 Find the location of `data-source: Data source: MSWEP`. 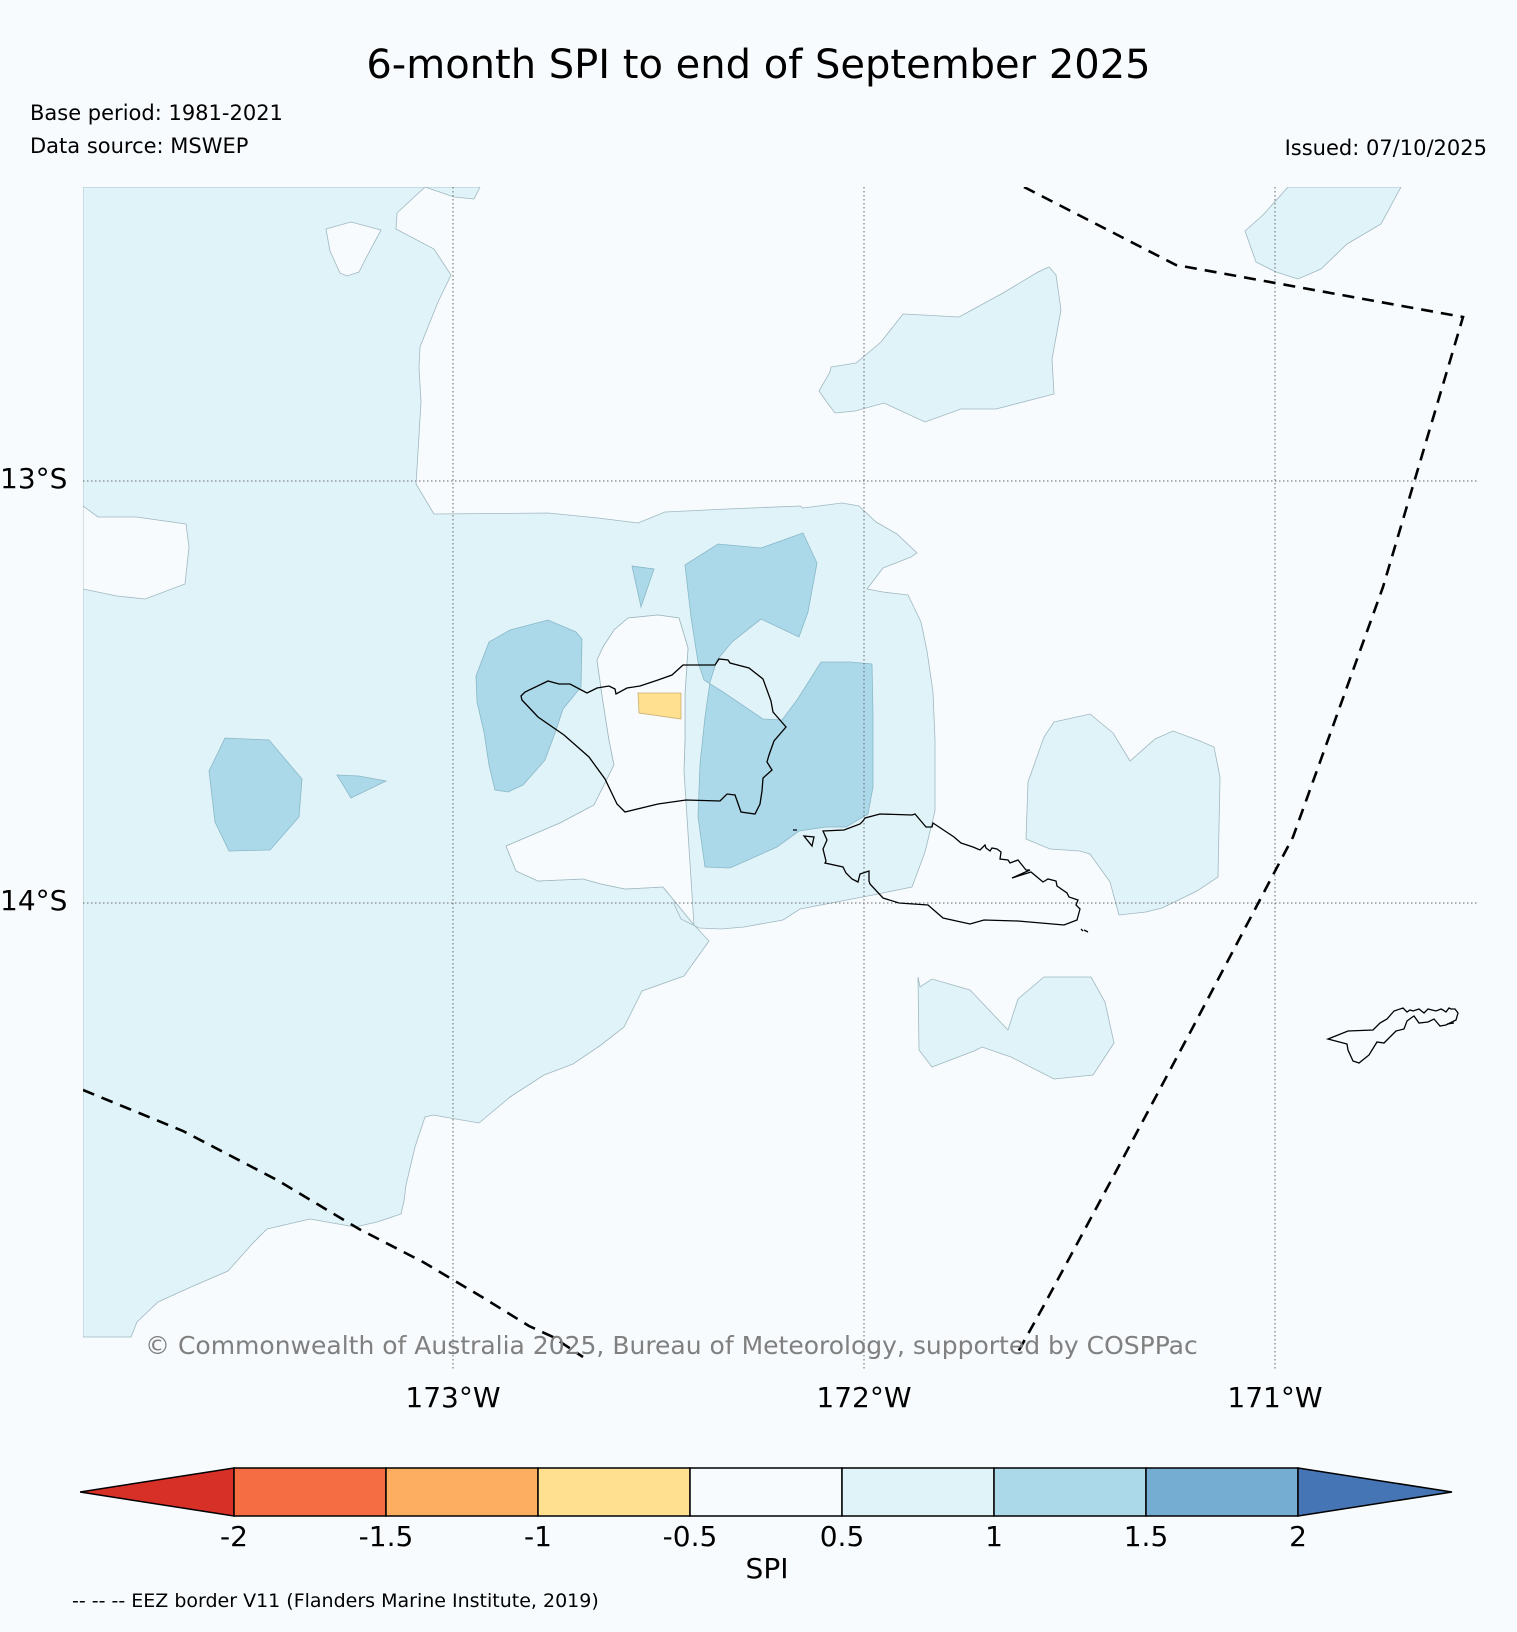

data-source: Data source: MSWEP is located at coordinates (139, 146).